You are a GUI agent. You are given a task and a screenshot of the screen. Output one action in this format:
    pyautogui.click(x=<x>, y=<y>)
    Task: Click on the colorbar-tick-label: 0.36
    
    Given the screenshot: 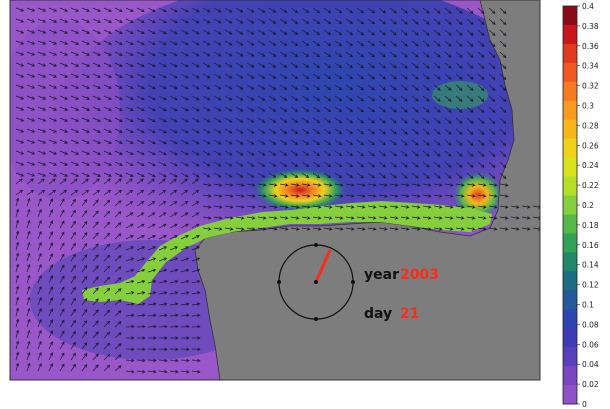 What is the action you would take?
    pyautogui.click(x=590, y=46)
    